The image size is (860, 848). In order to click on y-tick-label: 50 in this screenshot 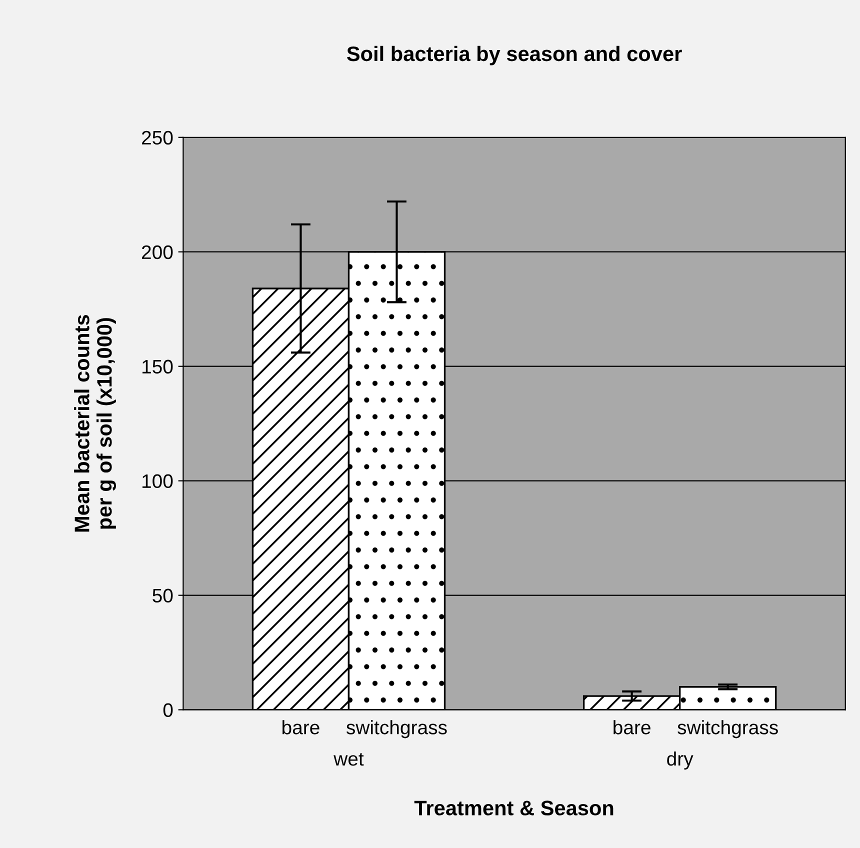, I will do `click(162, 595)`.